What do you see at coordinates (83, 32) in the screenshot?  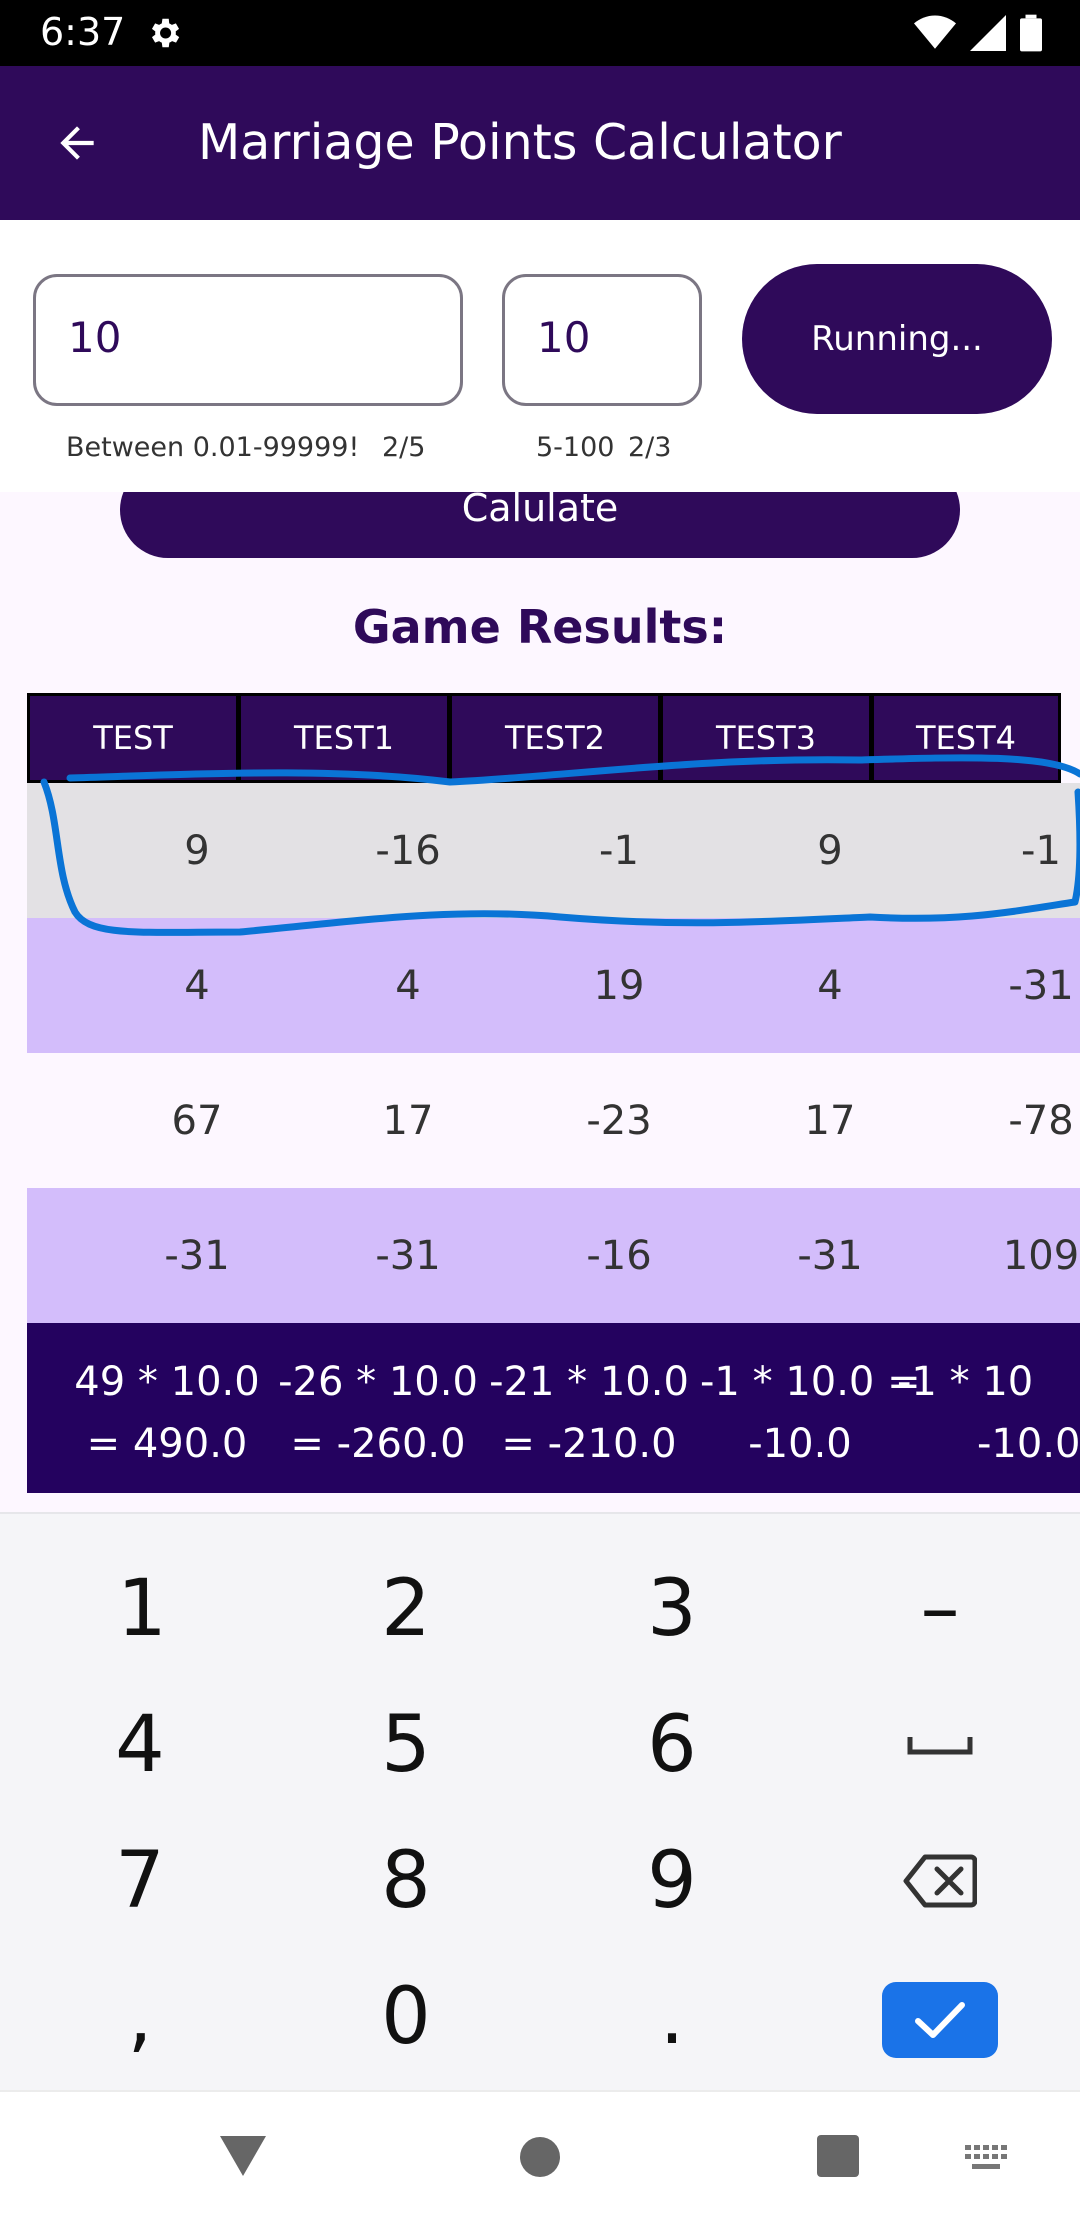 I see `status-time: 6:37` at bounding box center [83, 32].